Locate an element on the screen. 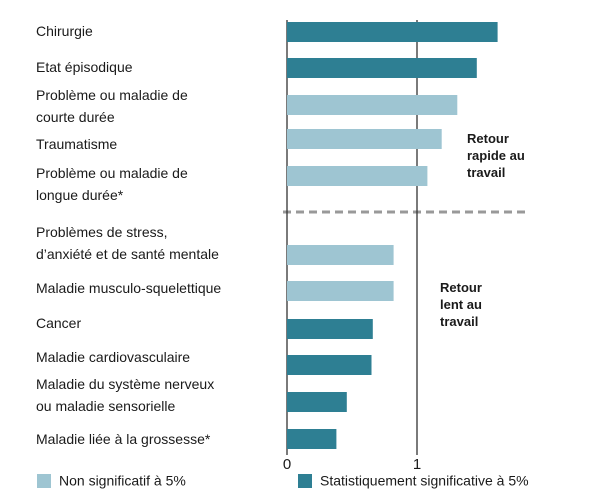 The image size is (600, 504). category-label: Problème ou maladie de longue durée* is located at coordinates (112, 184).